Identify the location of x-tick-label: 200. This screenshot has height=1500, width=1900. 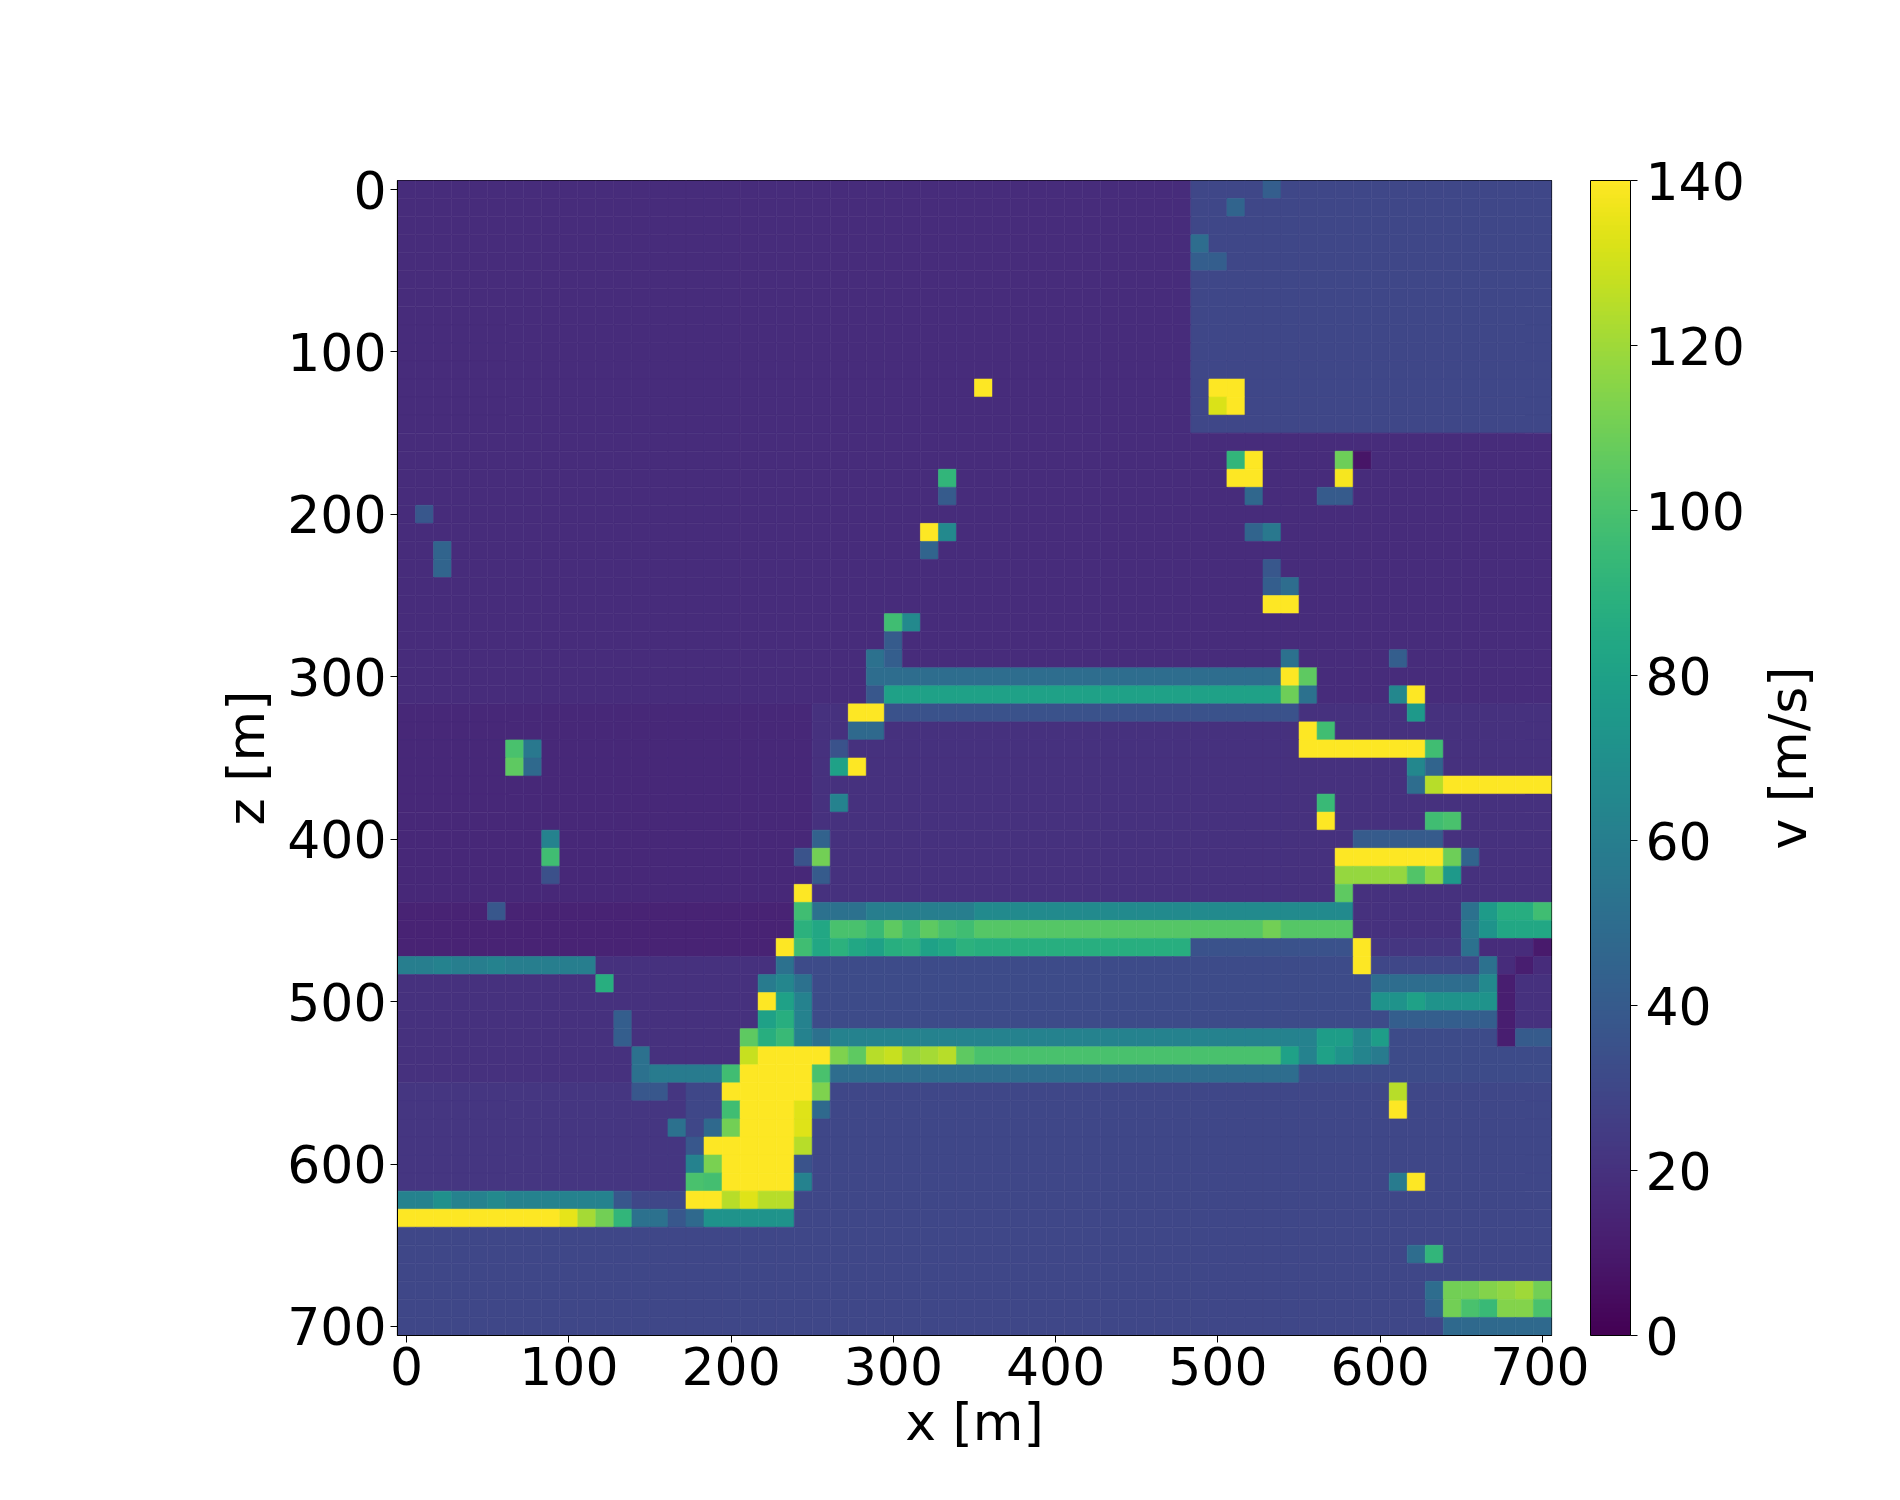
(731, 1366).